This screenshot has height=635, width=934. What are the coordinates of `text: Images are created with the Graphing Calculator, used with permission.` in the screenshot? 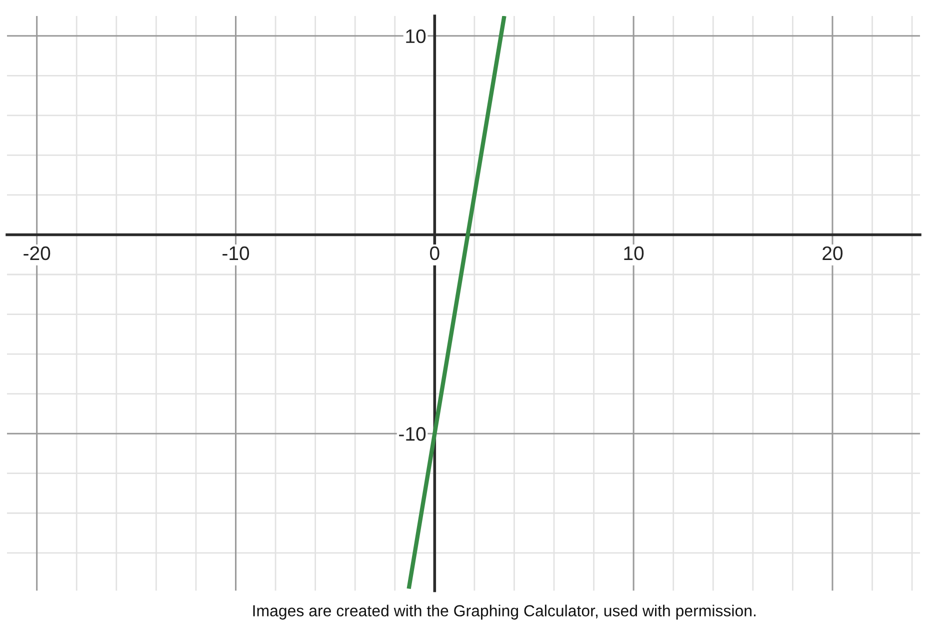 It's located at (504, 612).